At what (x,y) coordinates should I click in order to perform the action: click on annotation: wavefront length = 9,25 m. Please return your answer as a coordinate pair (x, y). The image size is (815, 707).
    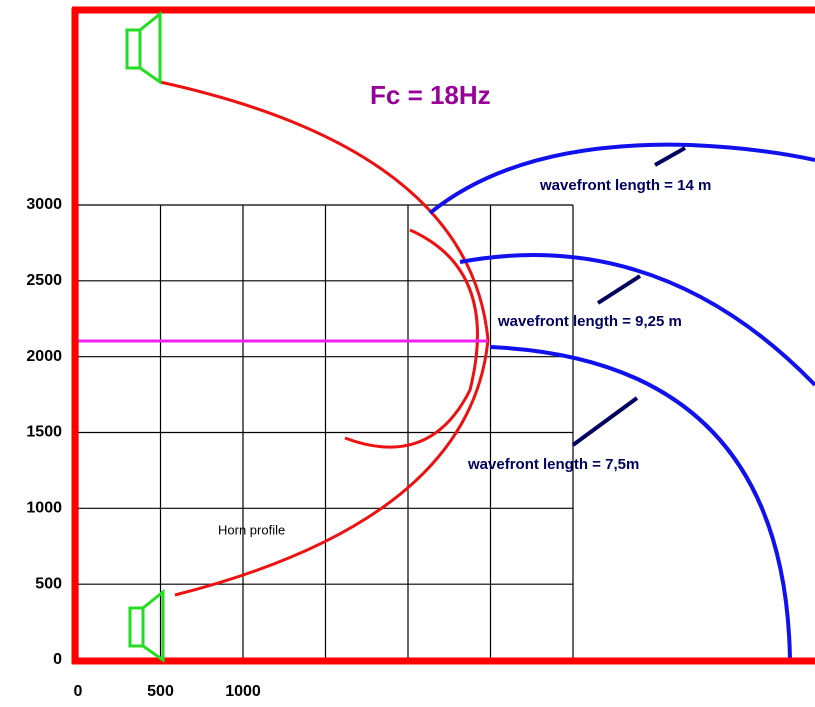
    Looking at the image, I should click on (589, 321).